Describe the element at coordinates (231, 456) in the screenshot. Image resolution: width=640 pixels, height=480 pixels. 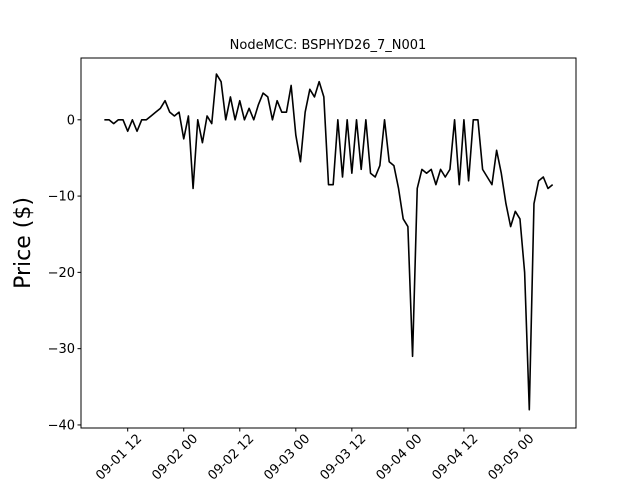
I see `x-tick-label: 09-02 12` at that location.